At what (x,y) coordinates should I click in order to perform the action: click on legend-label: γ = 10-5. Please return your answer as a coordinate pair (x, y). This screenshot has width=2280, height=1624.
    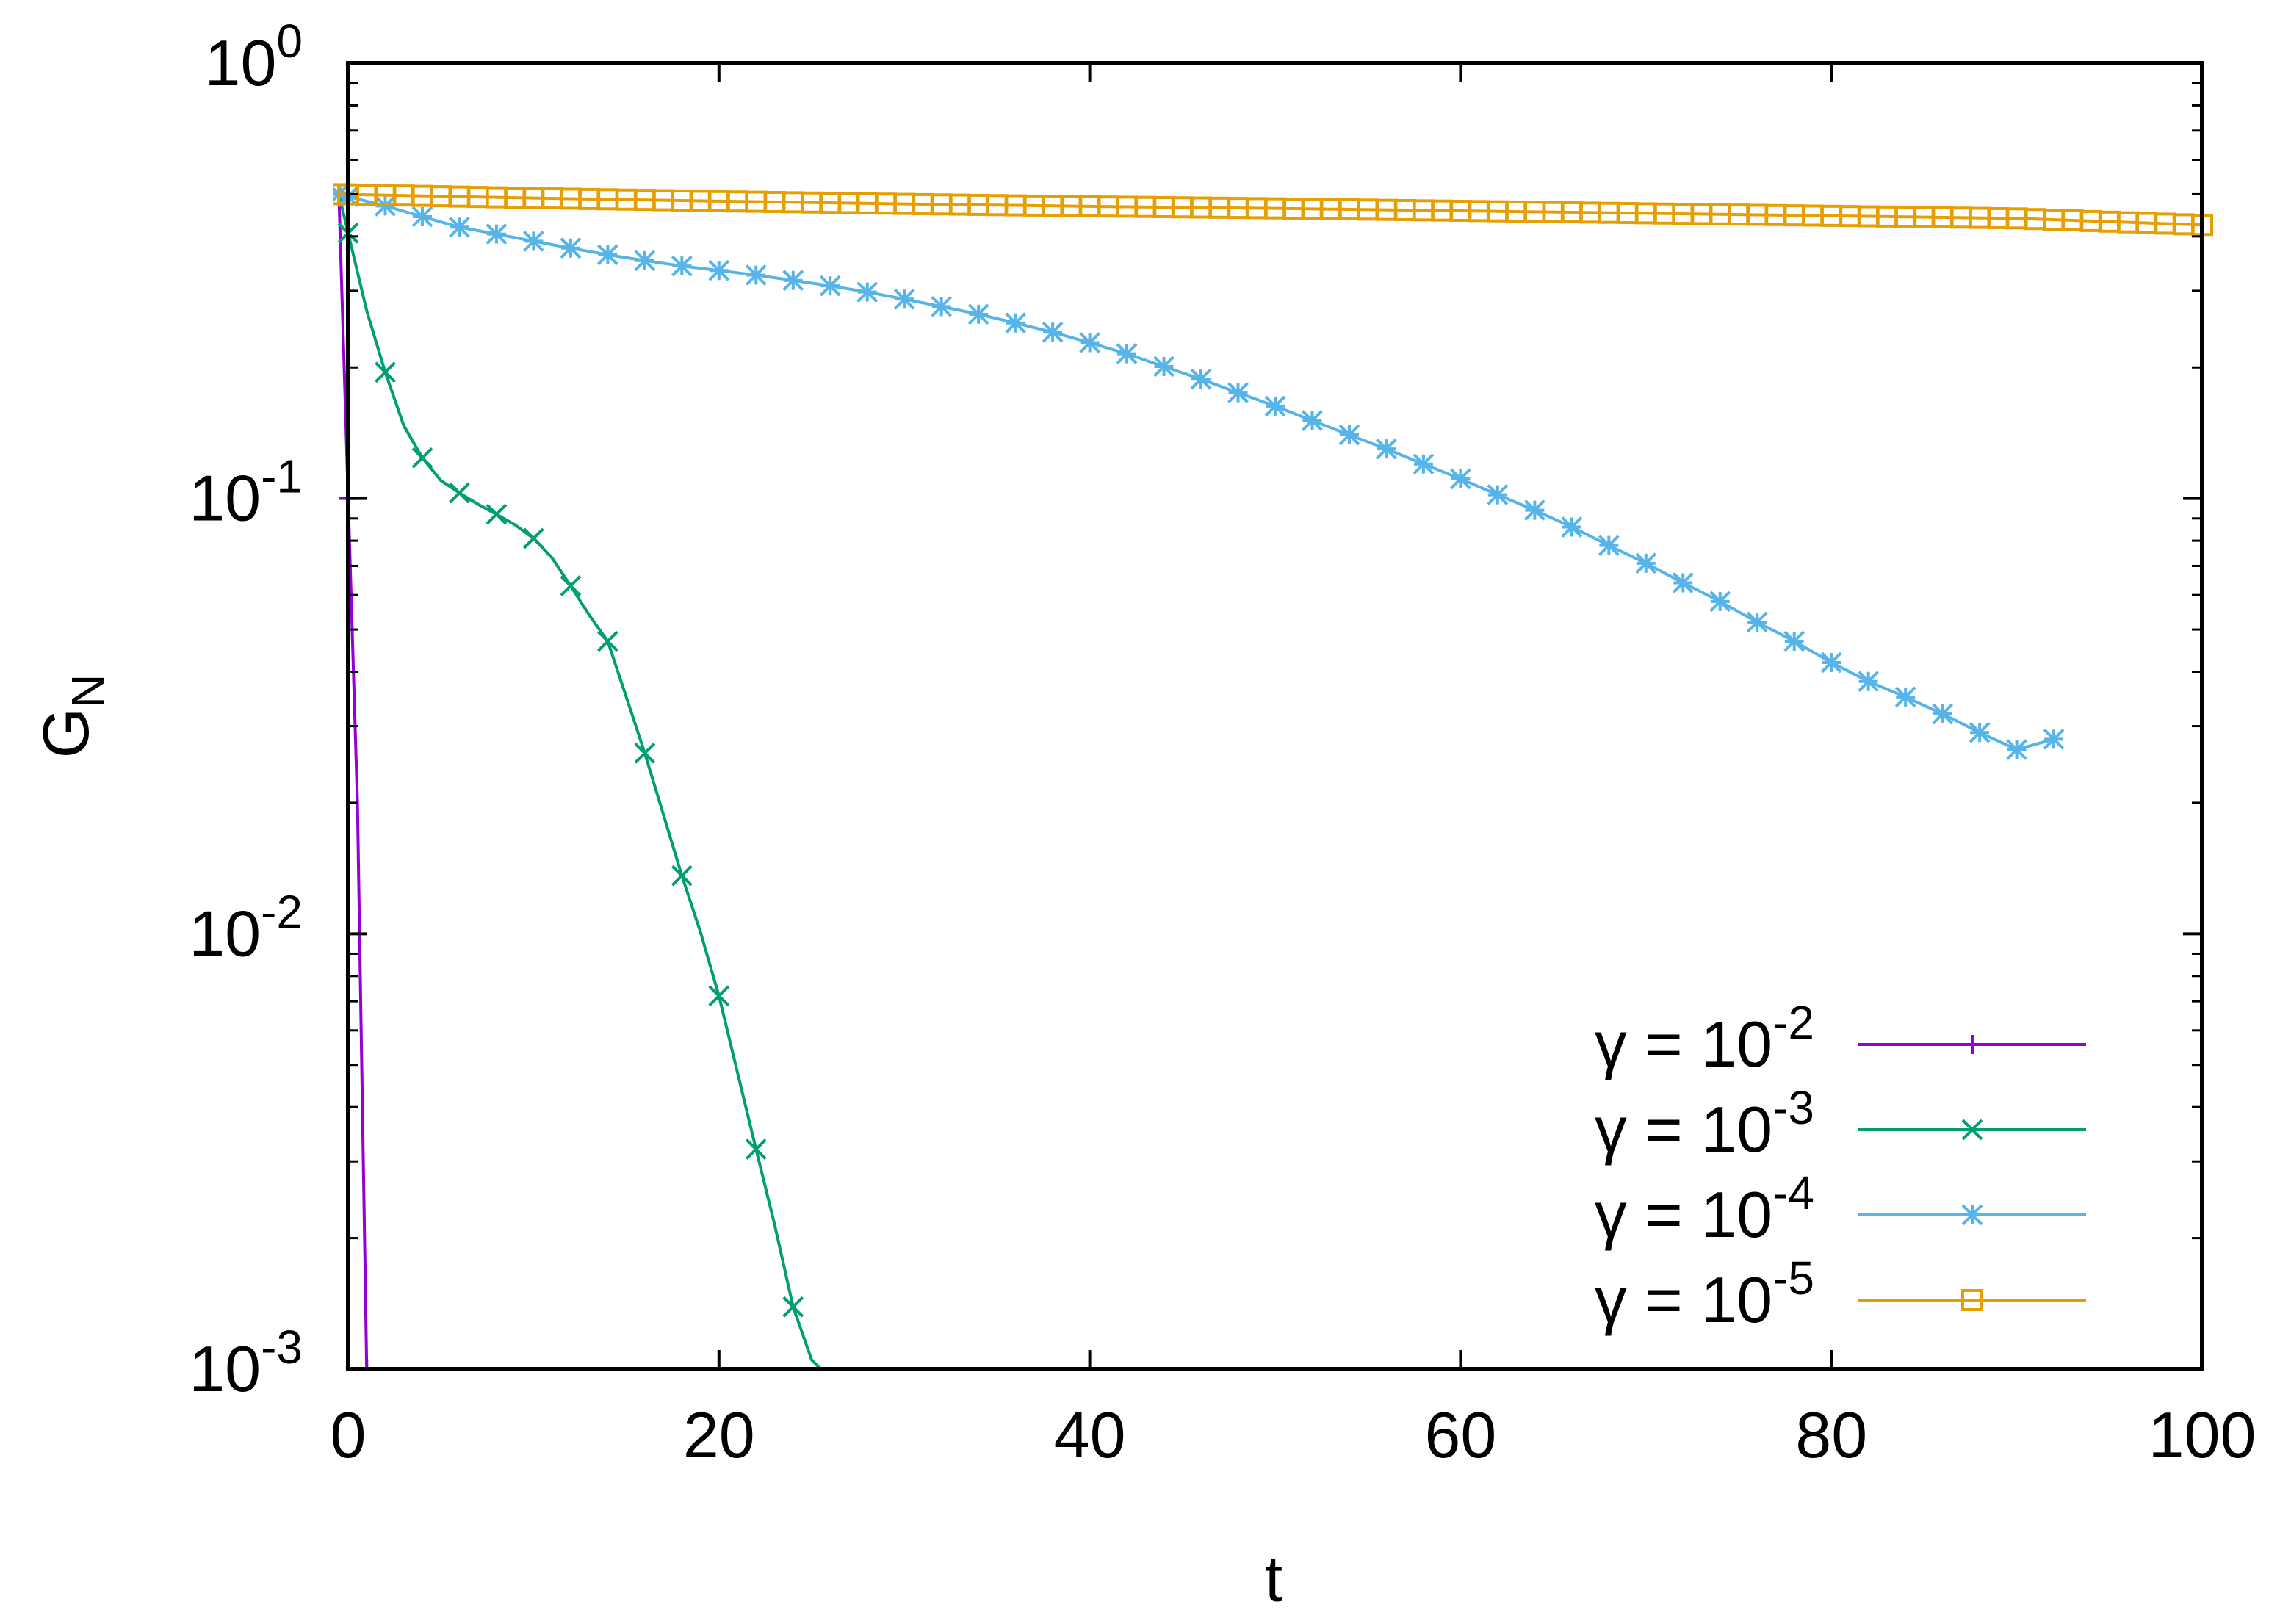
    Looking at the image, I should click on (1704, 1294).